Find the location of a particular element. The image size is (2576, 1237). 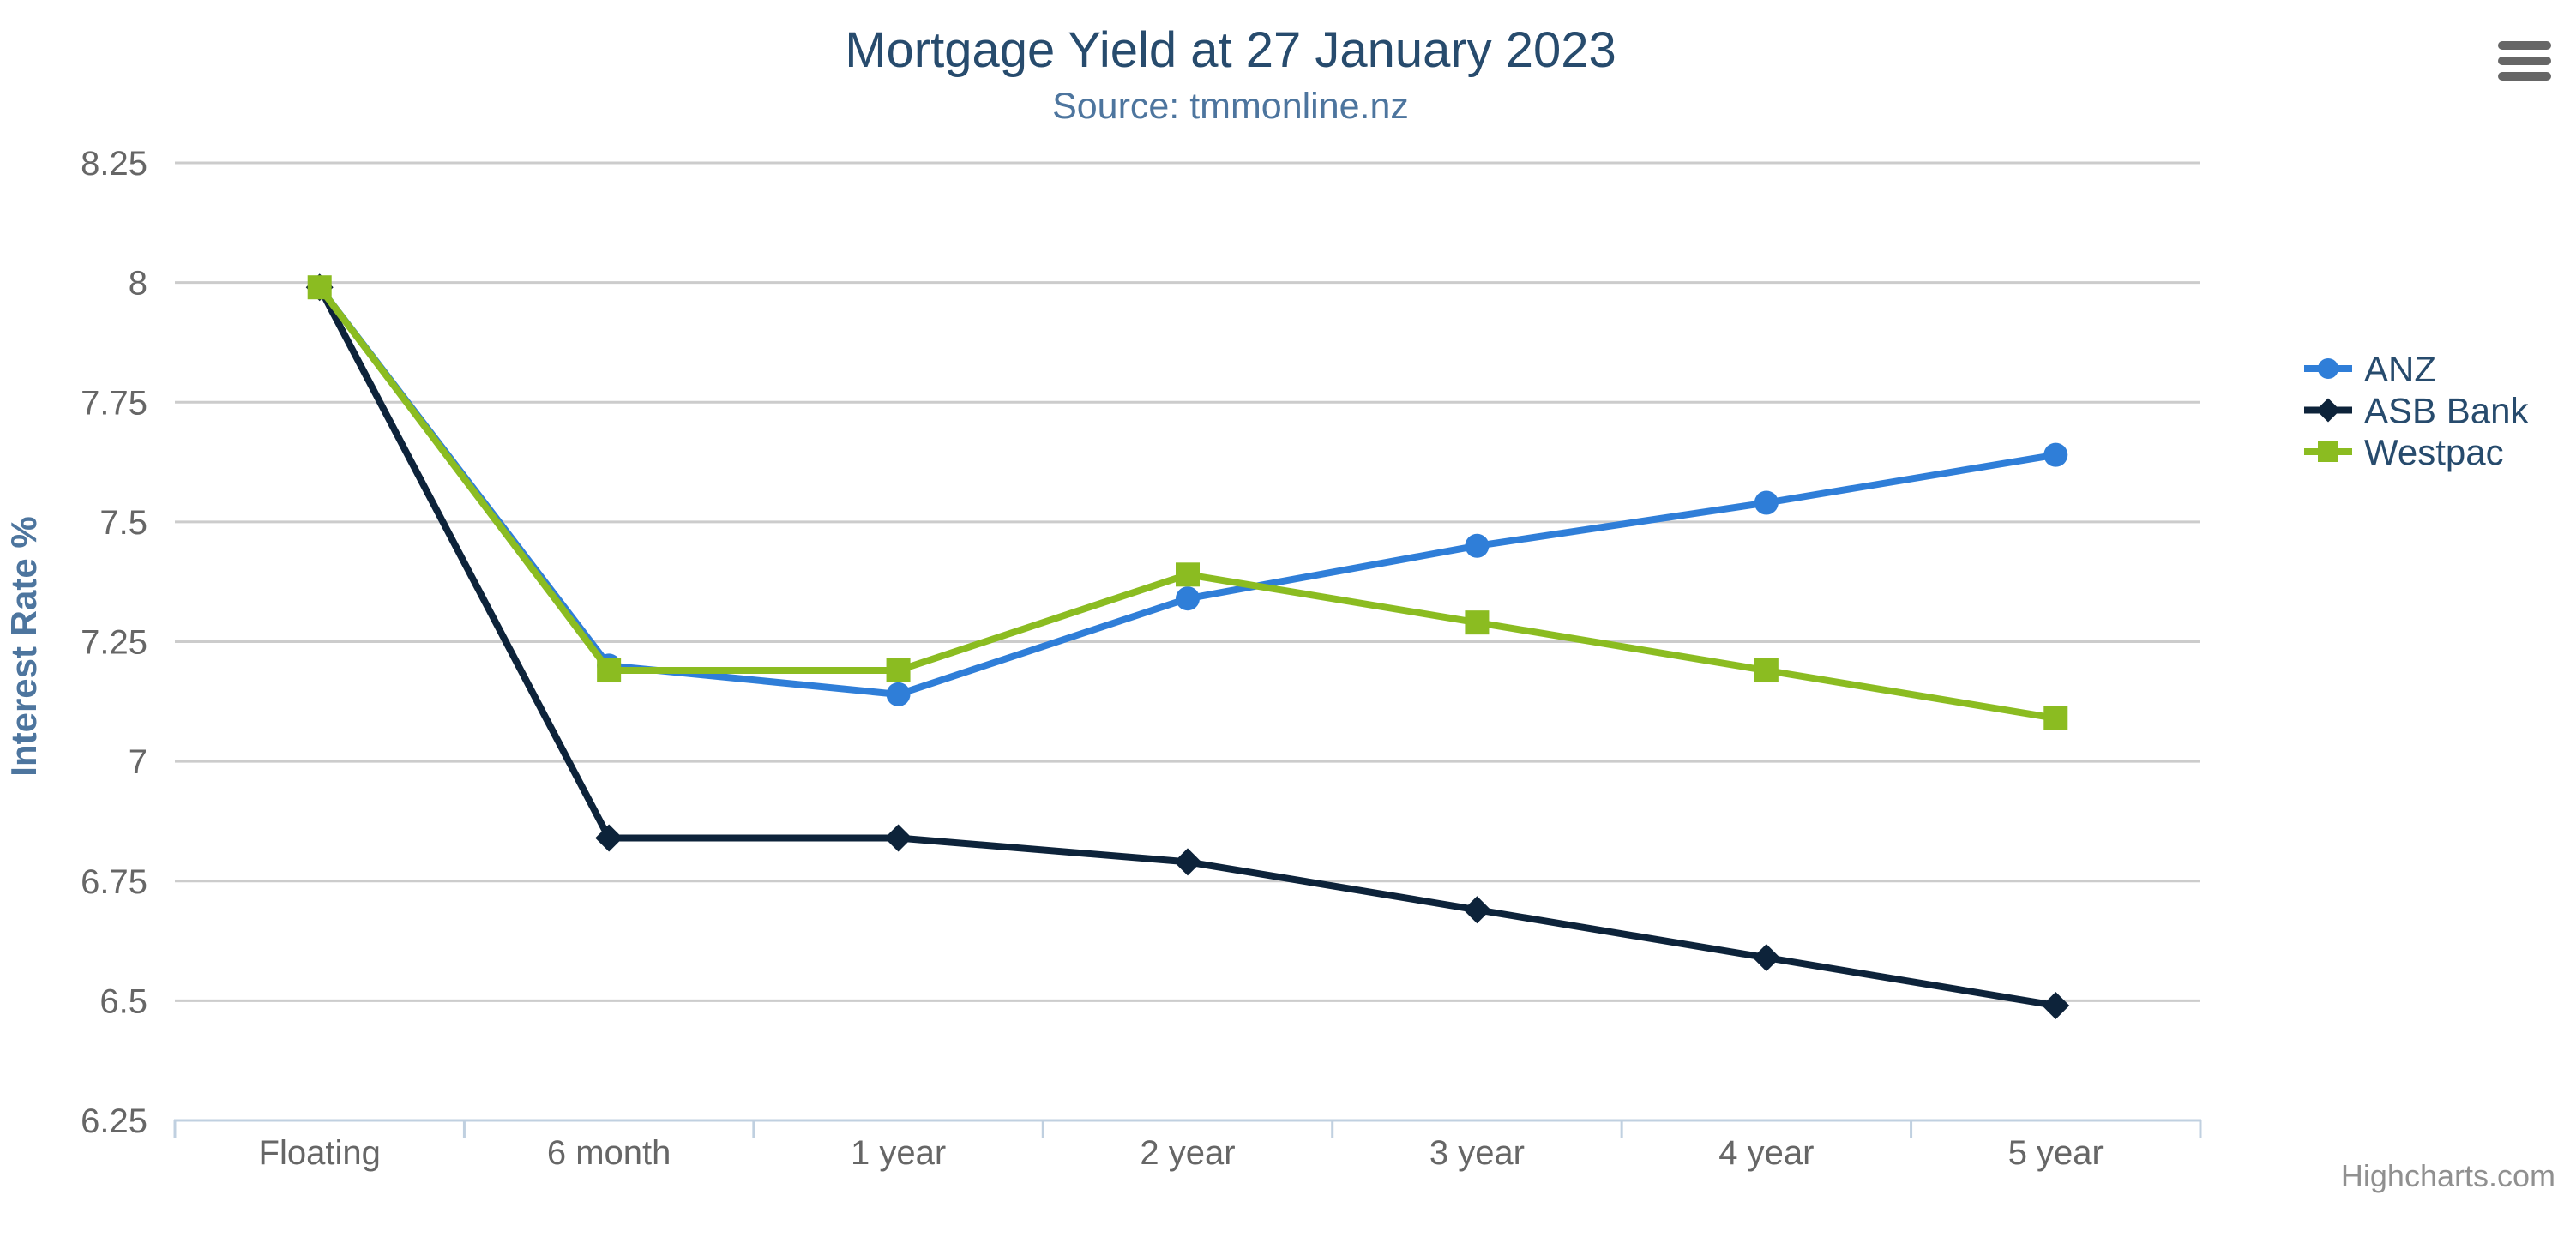

yaxis-tick-label: 7.5 is located at coordinates (123, 523).